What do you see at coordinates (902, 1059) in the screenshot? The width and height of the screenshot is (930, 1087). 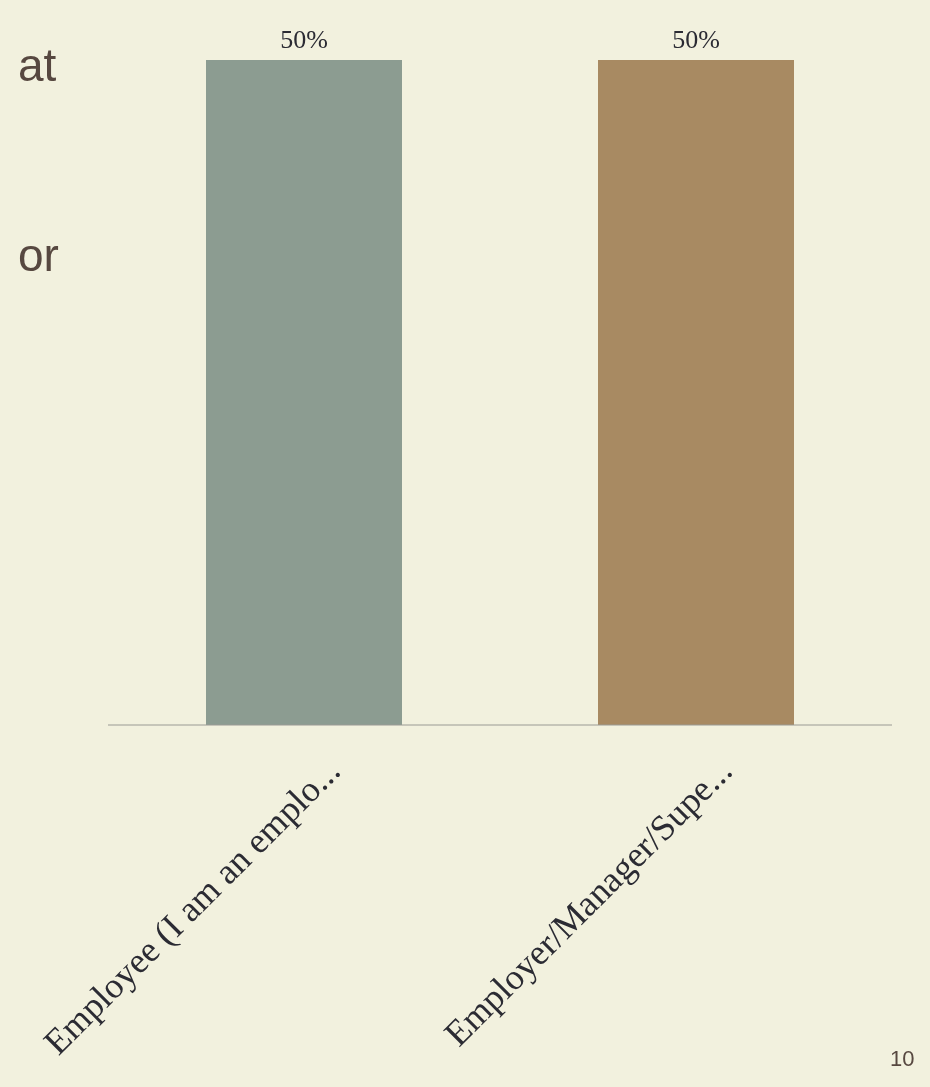 I see `text: 10` at bounding box center [902, 1059].